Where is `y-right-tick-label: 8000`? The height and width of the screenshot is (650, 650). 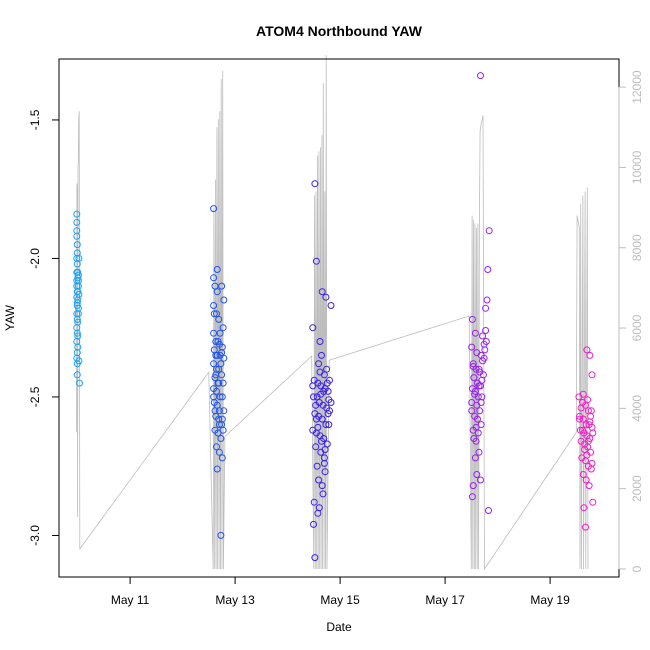
y-right-tick-label: 8000 is located at coordinates (637, 247).